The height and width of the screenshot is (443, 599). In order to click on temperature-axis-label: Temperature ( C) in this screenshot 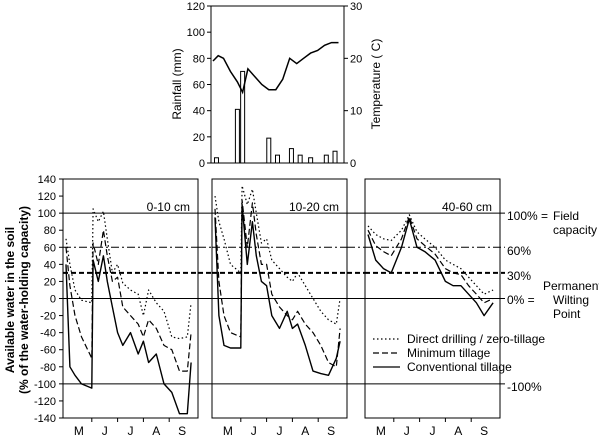, I will do `click(376, 84)`.